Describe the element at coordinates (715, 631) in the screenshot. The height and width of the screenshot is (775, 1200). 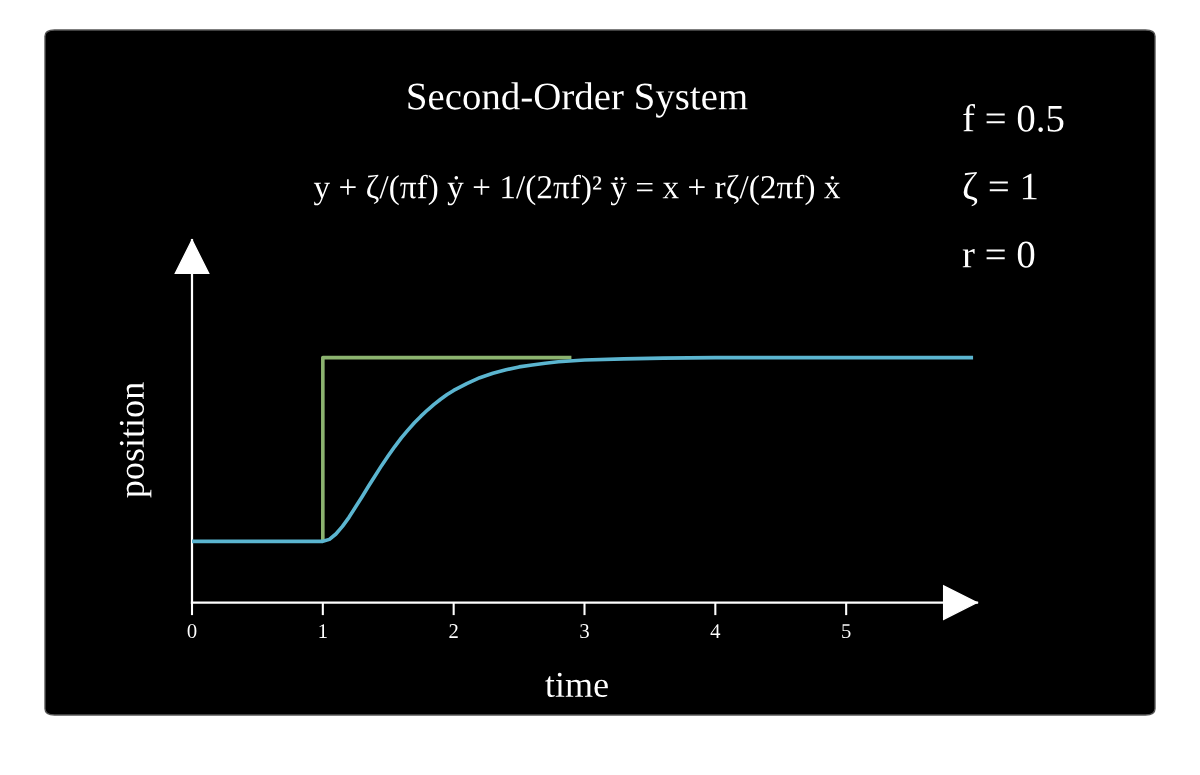
I see `x-tick-label: 4` at that location.